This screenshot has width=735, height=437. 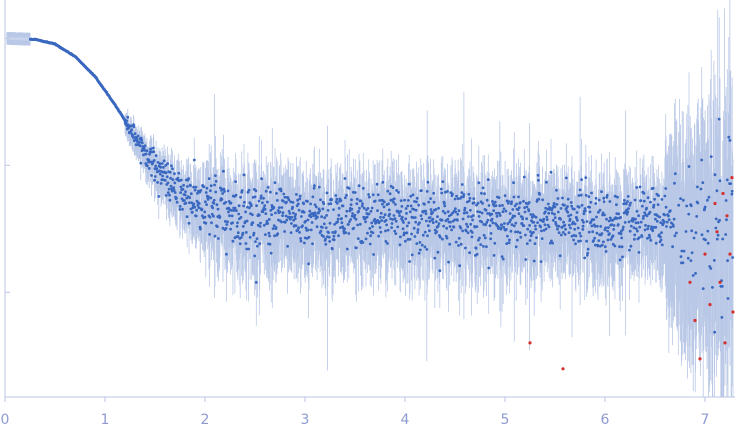 I want to click on x-tick-label: 0, so click(x=5, y=420).